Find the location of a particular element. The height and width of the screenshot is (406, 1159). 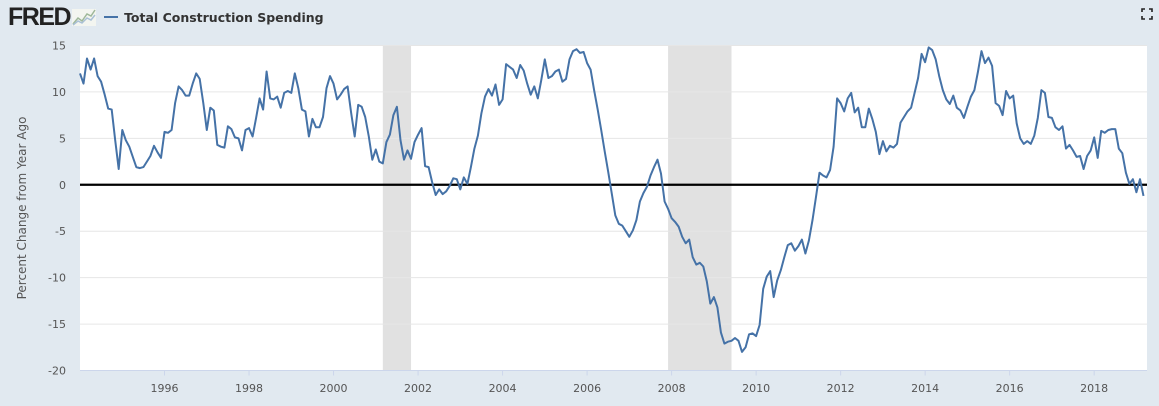

line-chart-icon is located at coordinates (84, 17).